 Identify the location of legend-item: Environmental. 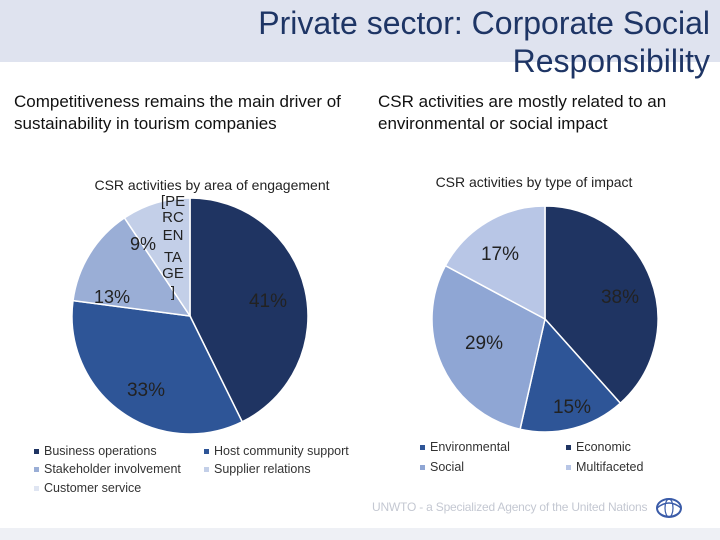
(465, 447).